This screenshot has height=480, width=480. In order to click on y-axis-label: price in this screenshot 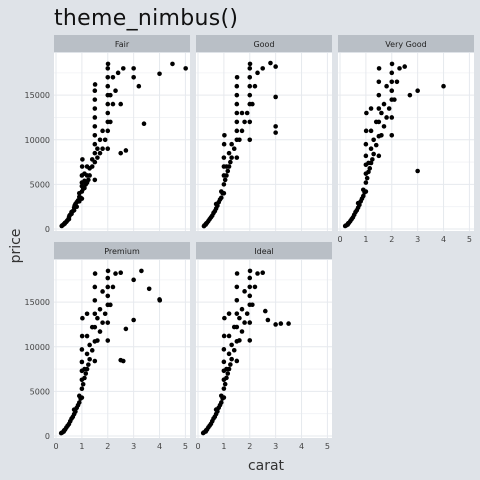, I will do `click(16, 246)`.